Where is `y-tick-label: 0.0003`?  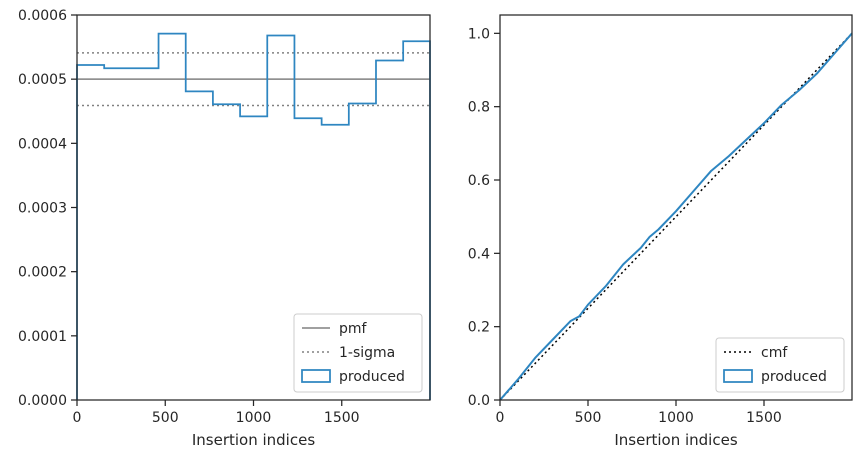 y-tick-label: 0.0003 is located at coordinates (42, 209).